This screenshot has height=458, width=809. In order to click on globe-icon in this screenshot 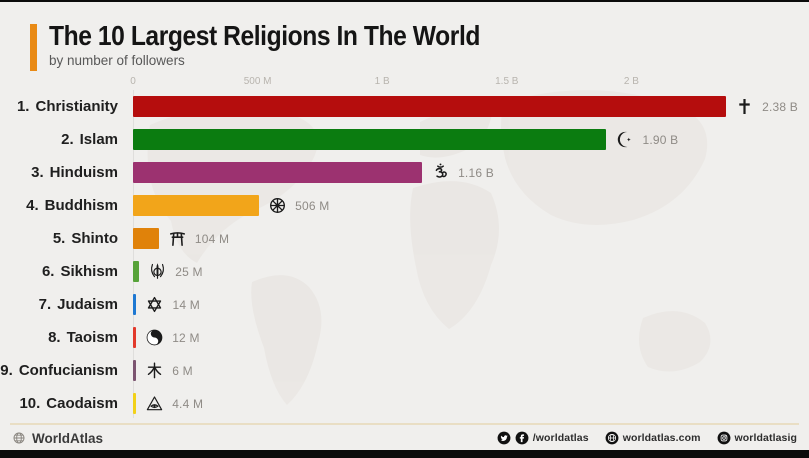, I will do `click(612, 438)`.